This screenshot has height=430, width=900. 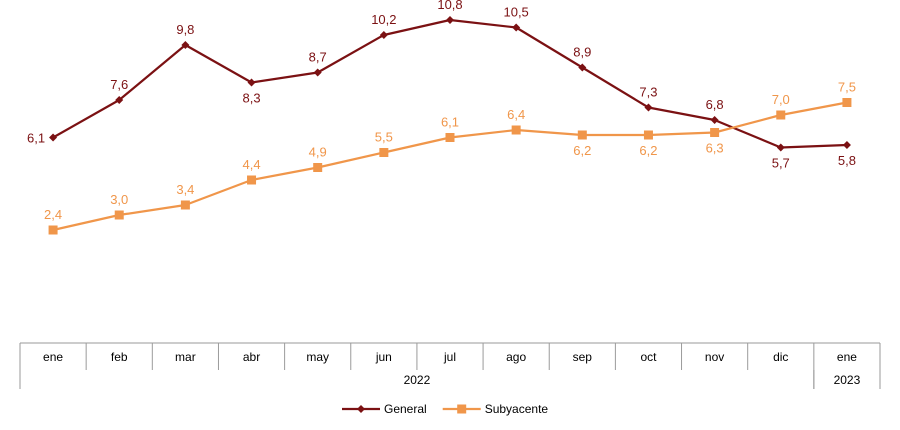 What do you see at coordinates (781, 163) in the screenshot?
I see `data-label-general: 5,7` at bounding box center [781, 163].